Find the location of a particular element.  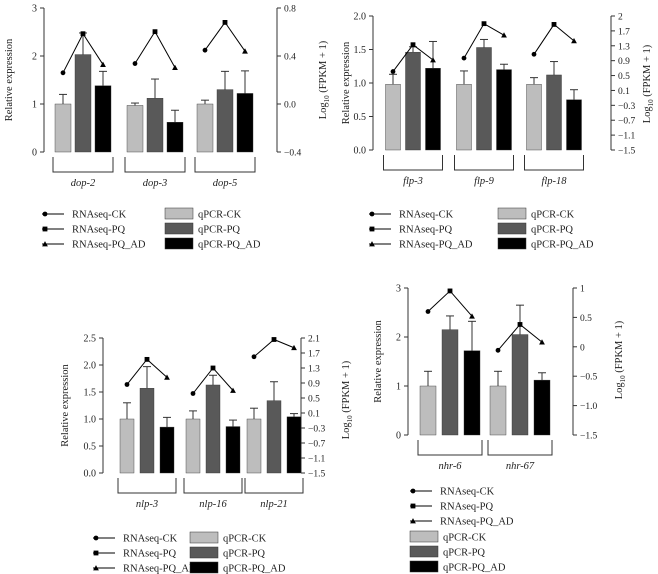

legend-rnaseq-1: RNAseq-PQ is located at coordinates (84, 230).